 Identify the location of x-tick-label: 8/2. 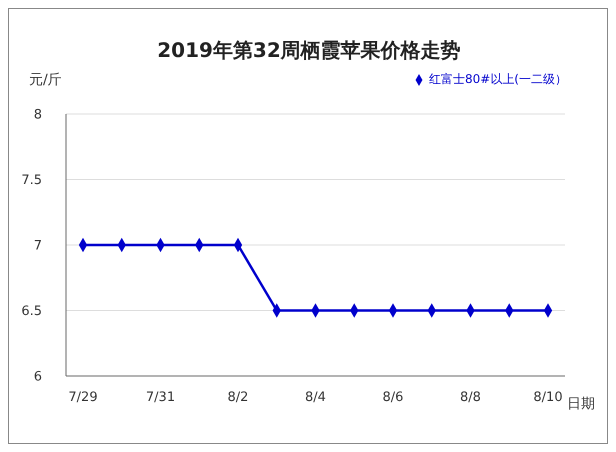
(238, 398).